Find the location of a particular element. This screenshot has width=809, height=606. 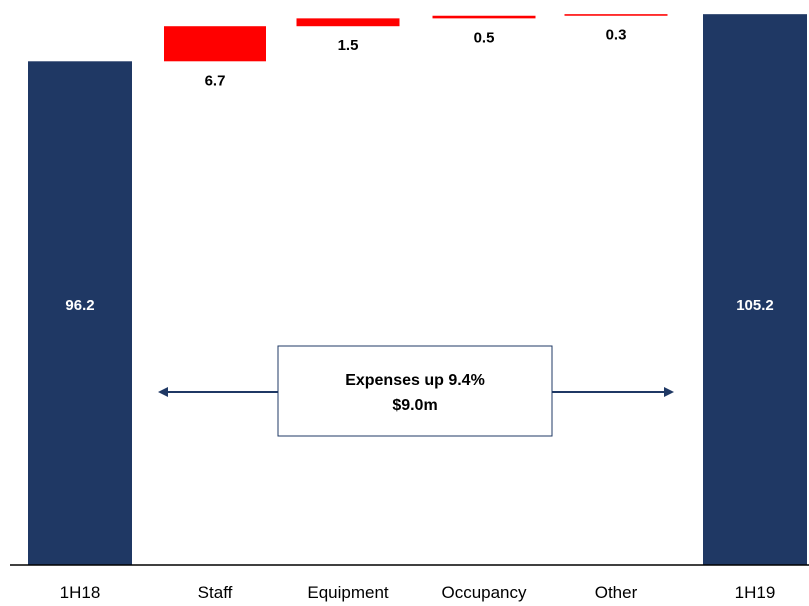

category-label: Occupancy is located at coordinates (484, 592).